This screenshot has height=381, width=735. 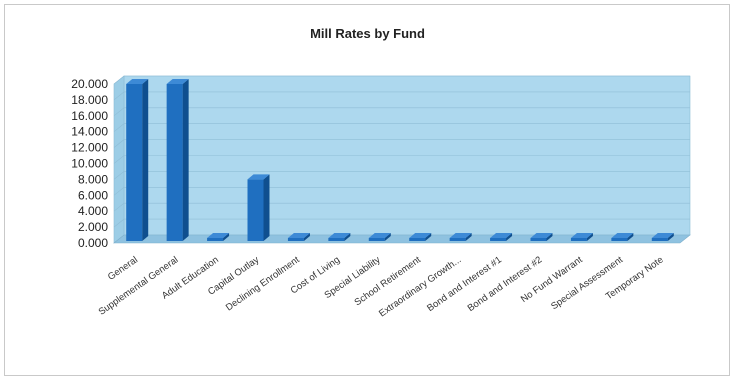 I want to click on y-tick-label: 18.000, so click(x=89, y=100).